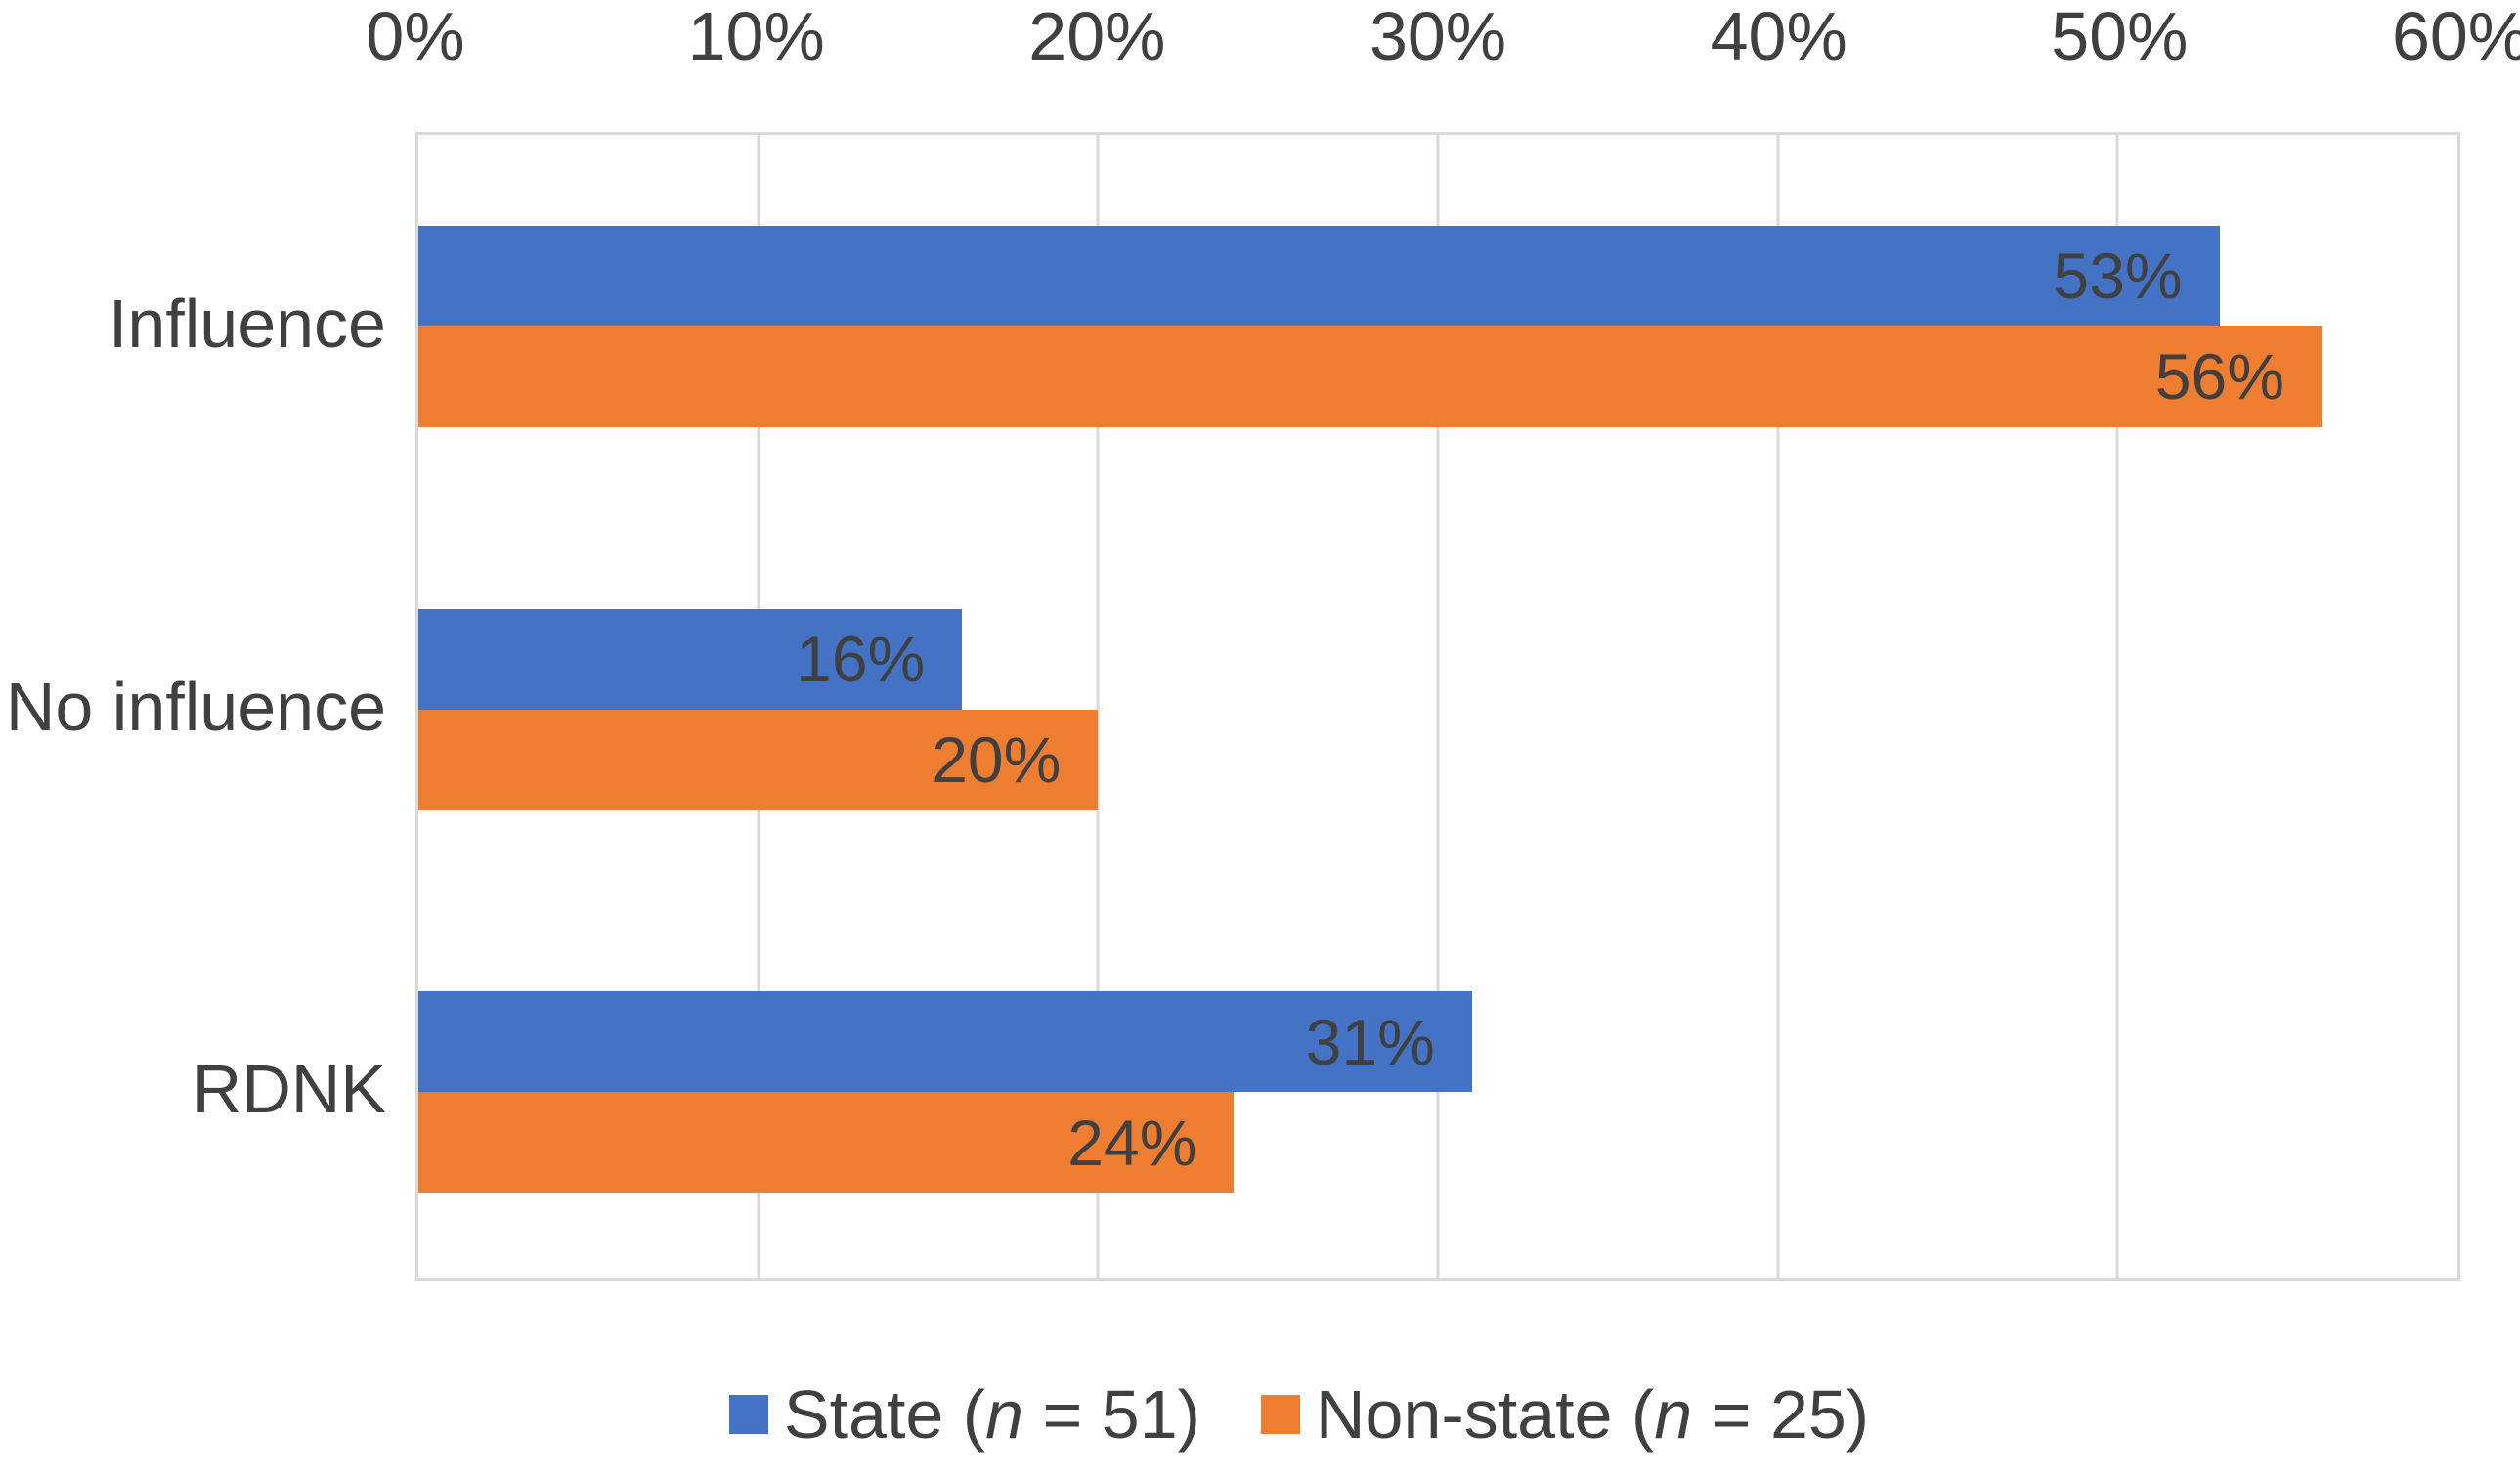 This screenshot has width=2520, height=1478. Describe the element at coordinates (1097, 37) in the screenshot. I see `value-axis-tick-label: 20%` at that location.